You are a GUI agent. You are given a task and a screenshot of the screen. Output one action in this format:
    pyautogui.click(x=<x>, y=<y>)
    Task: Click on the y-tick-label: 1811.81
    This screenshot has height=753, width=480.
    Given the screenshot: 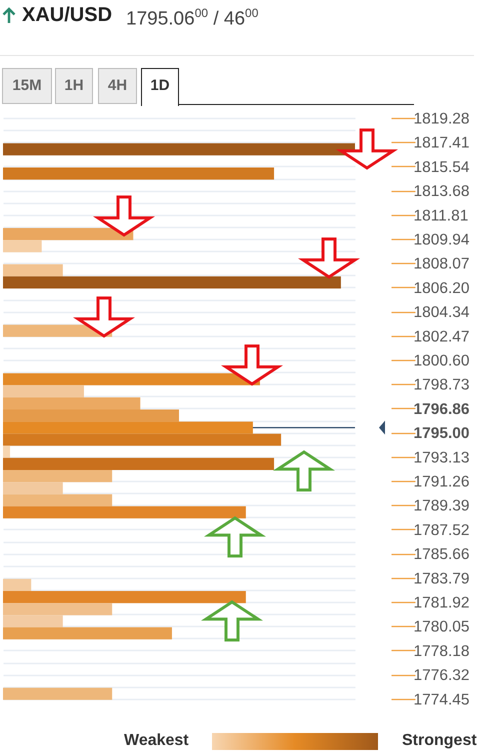 What is the action you would take?
    pyautogui.click(x=440, y=215)
    